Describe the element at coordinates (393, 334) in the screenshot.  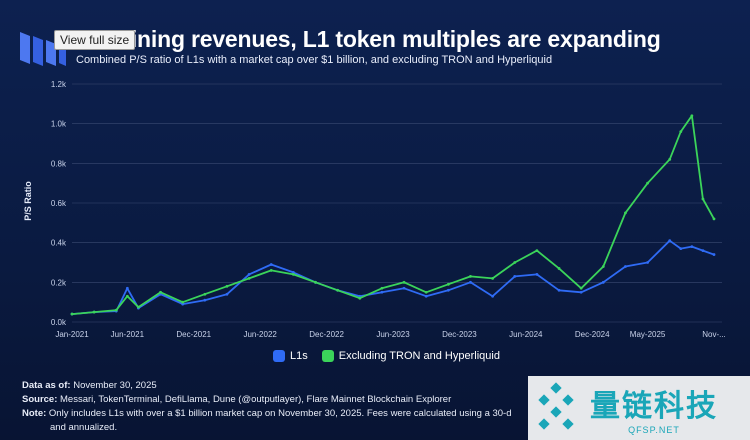
I see `x-tick-label: Jun-2023` at that location.